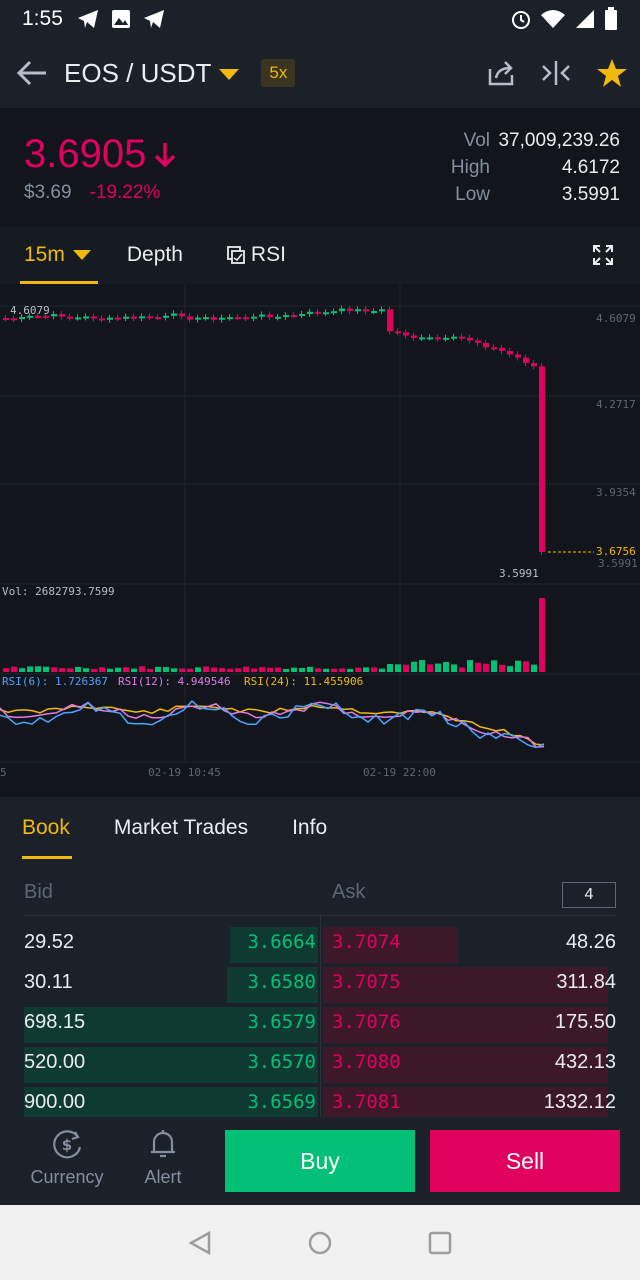 This screenshot has height=1280, width=640. I want to click on rsi6-label: RSI(6): 1.726367, so click(55, 681).